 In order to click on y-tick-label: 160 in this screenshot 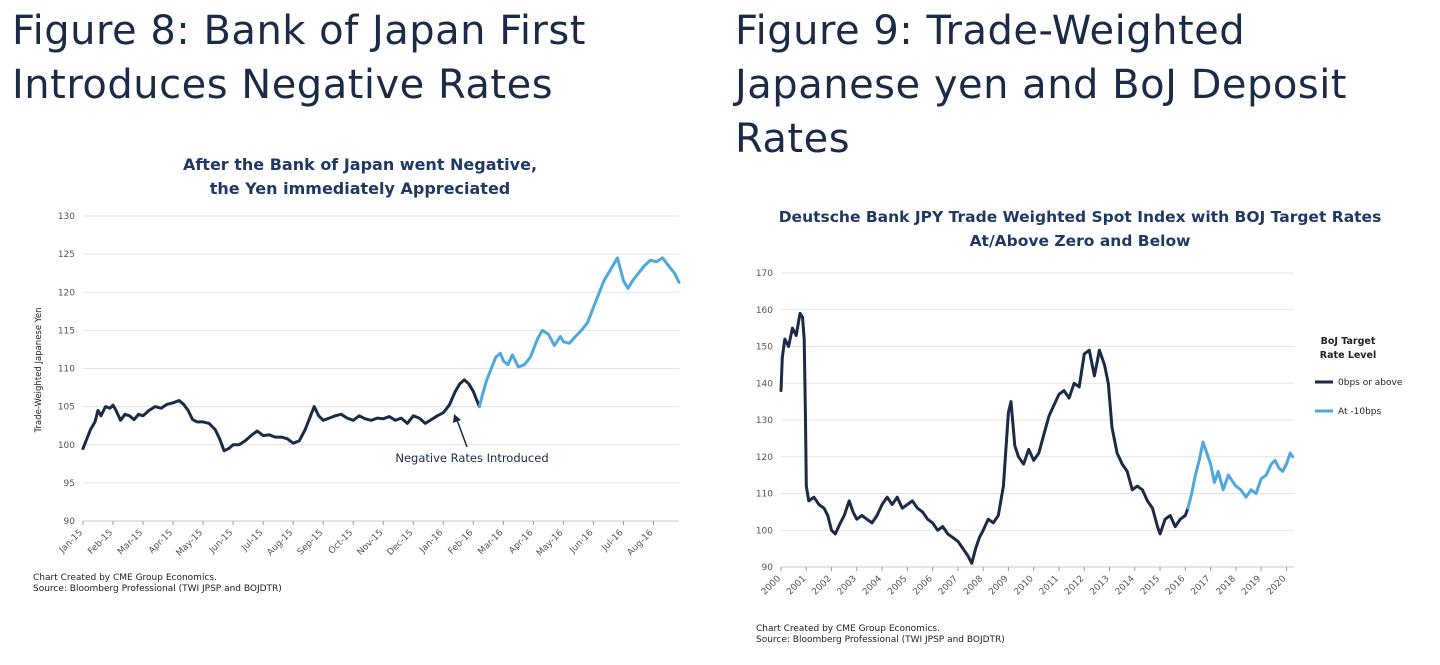, I will do `click(764, 311)`.